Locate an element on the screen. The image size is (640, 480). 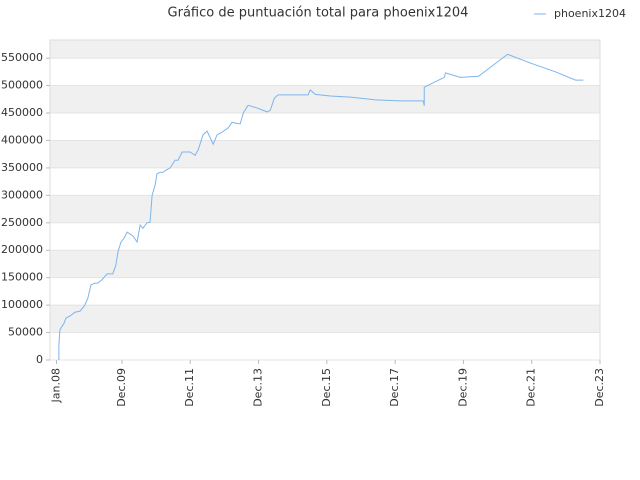
x-tick-label: Dec.23 is located at coordinates (599, 387).